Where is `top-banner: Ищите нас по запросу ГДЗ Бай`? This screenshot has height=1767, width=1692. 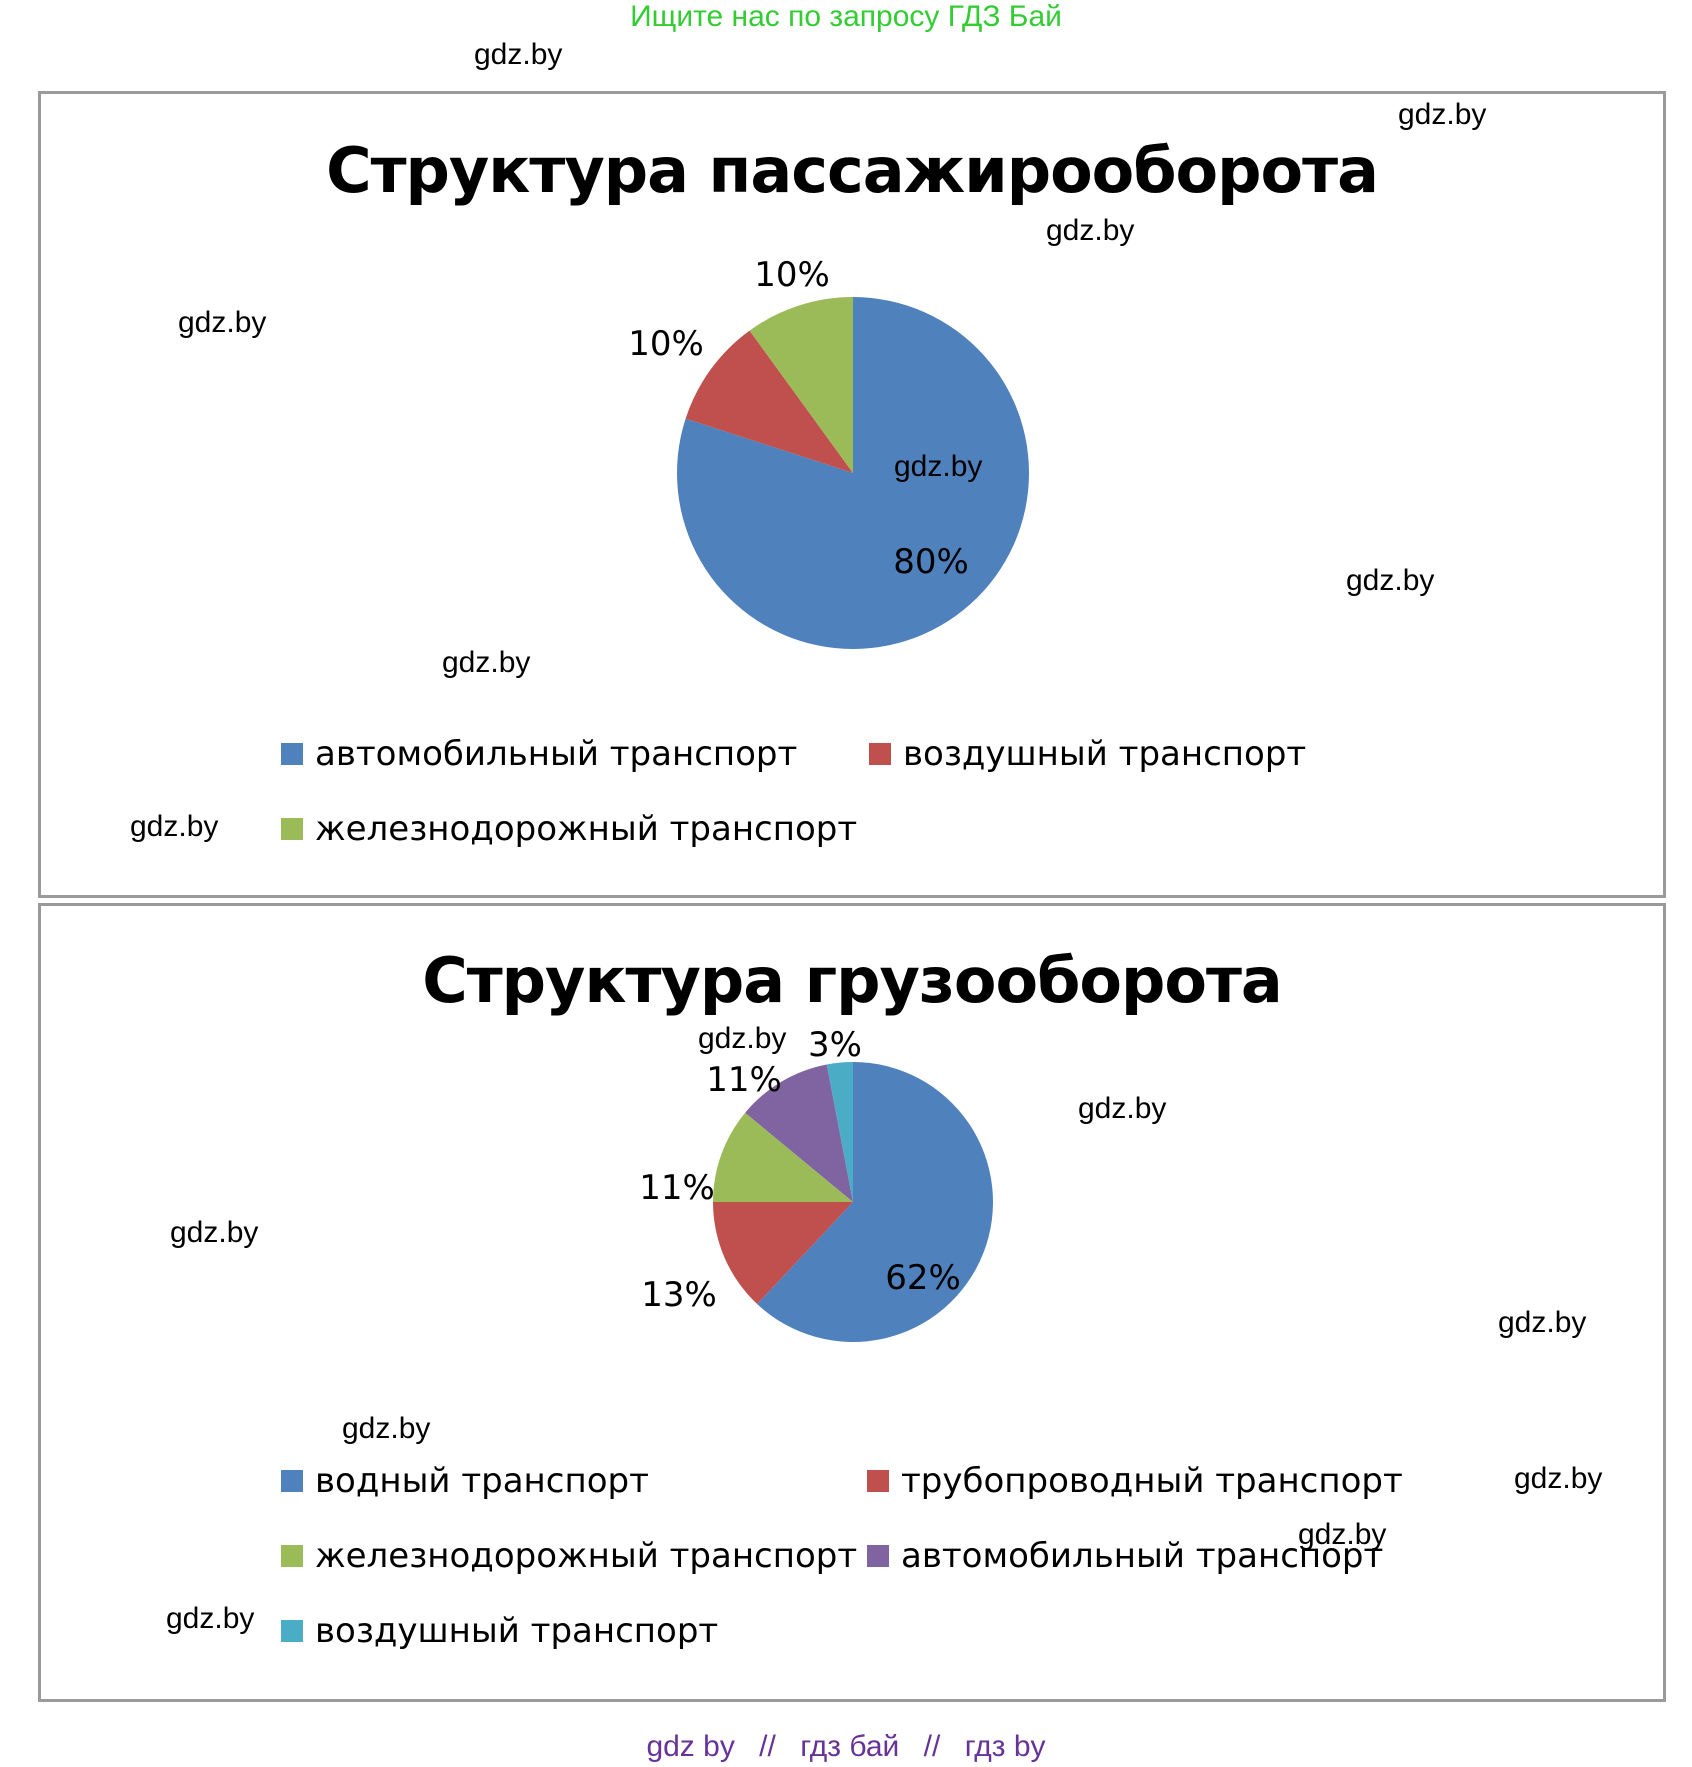
top-banner: Ищите нас по запросу ГДЗ Бай is located at coordinates (846, 16).